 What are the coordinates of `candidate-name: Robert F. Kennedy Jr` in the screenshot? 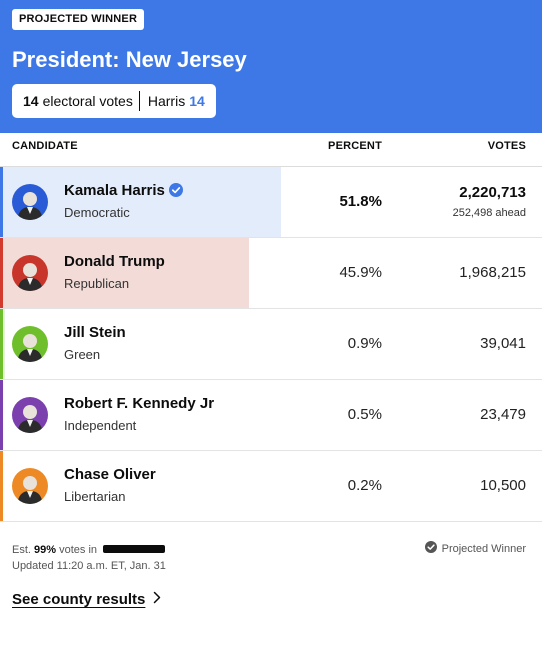 It's located at (139, 404).